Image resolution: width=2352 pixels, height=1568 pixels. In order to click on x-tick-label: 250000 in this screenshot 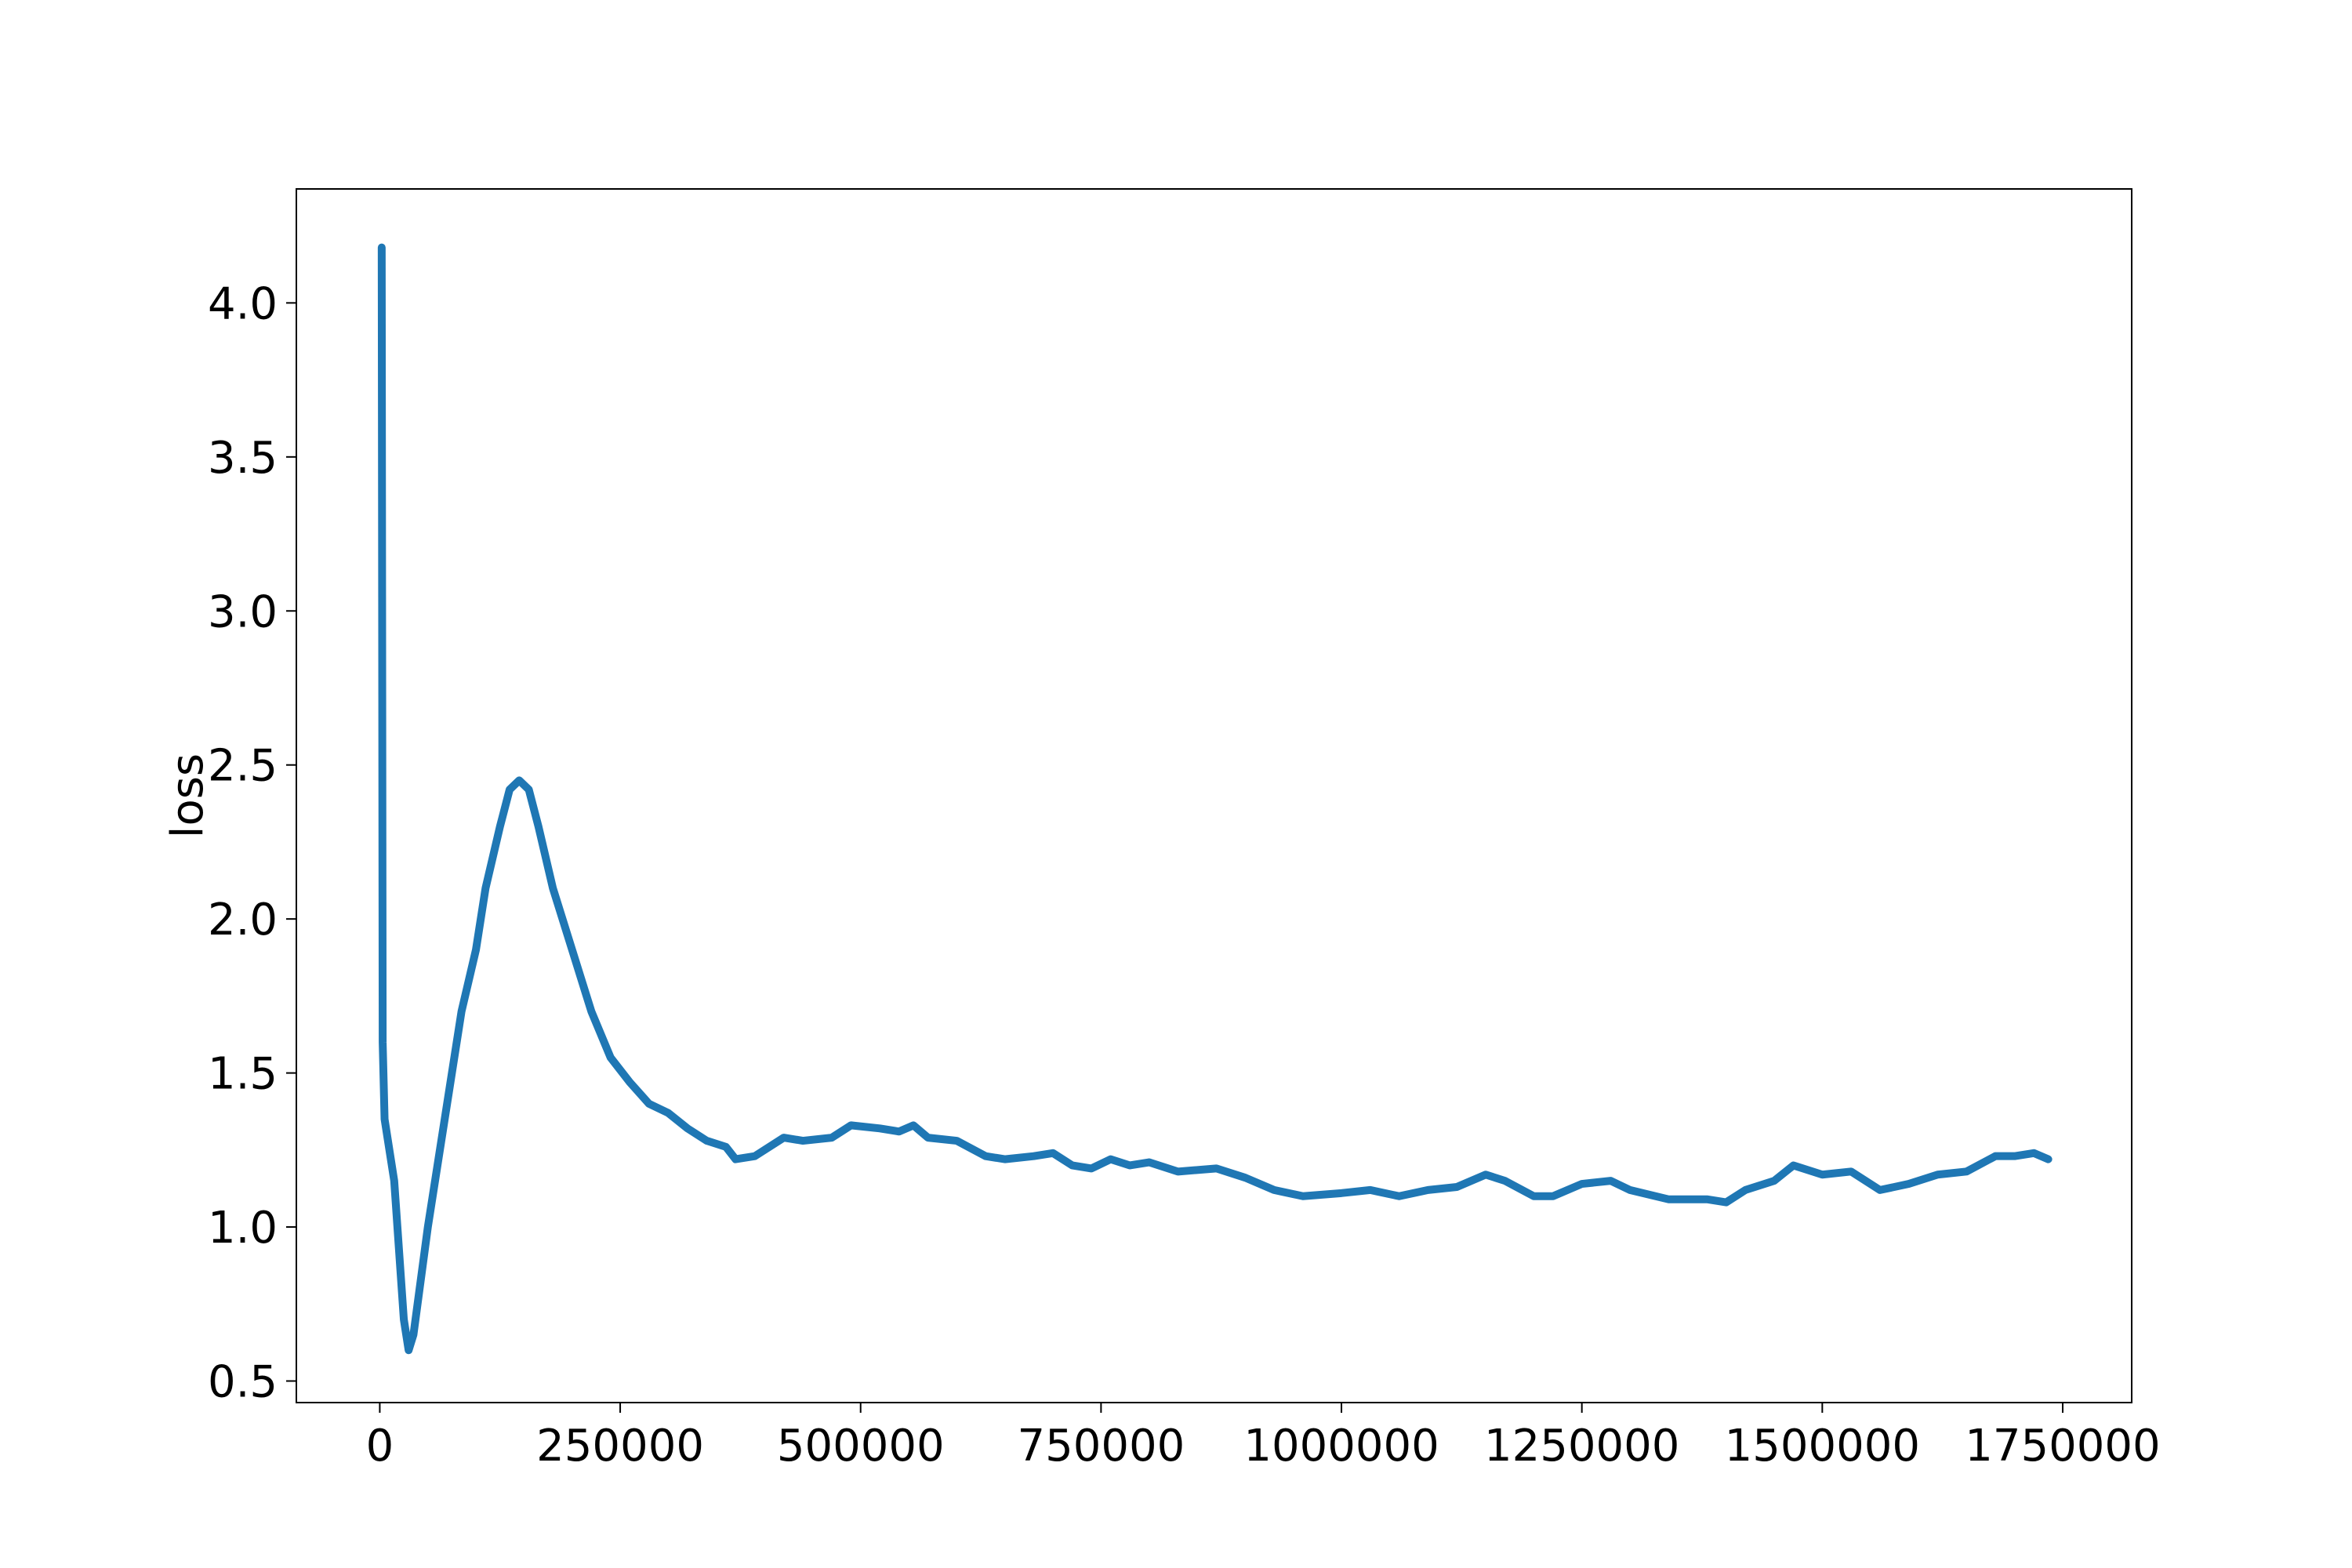, I will do `click(620, 1446)`.